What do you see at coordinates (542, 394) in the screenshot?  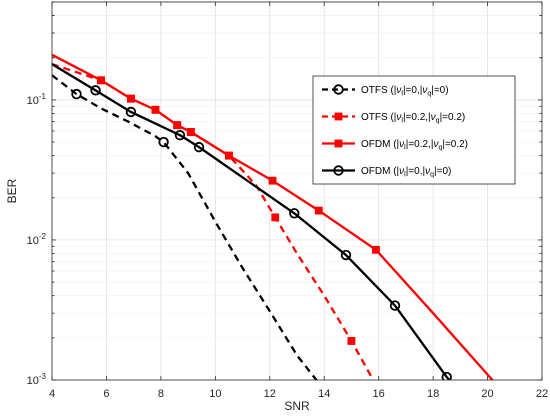 I see `x-tick-label: 22` at bounding box center [542, 394].